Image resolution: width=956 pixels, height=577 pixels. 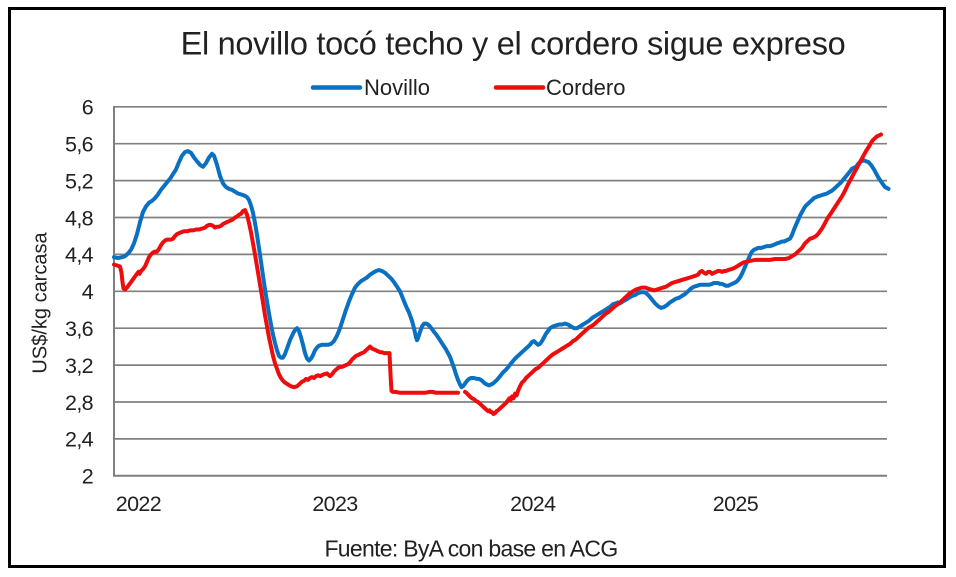 What do you see at coordinates (87, 477) in the screenshot?
I see `svg-text: 2` at bounding box center [87, 477].